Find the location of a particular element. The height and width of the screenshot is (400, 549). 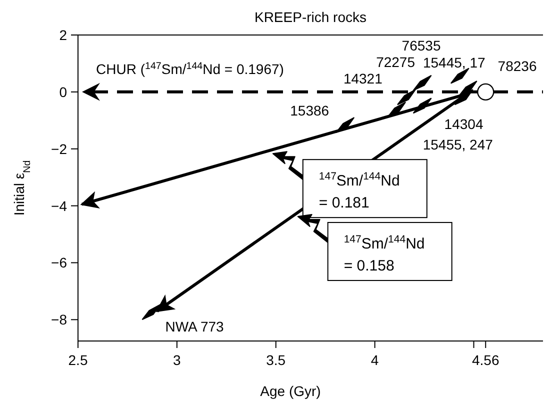

annotation: 15445, 17 is located at coordinates (454, 62).